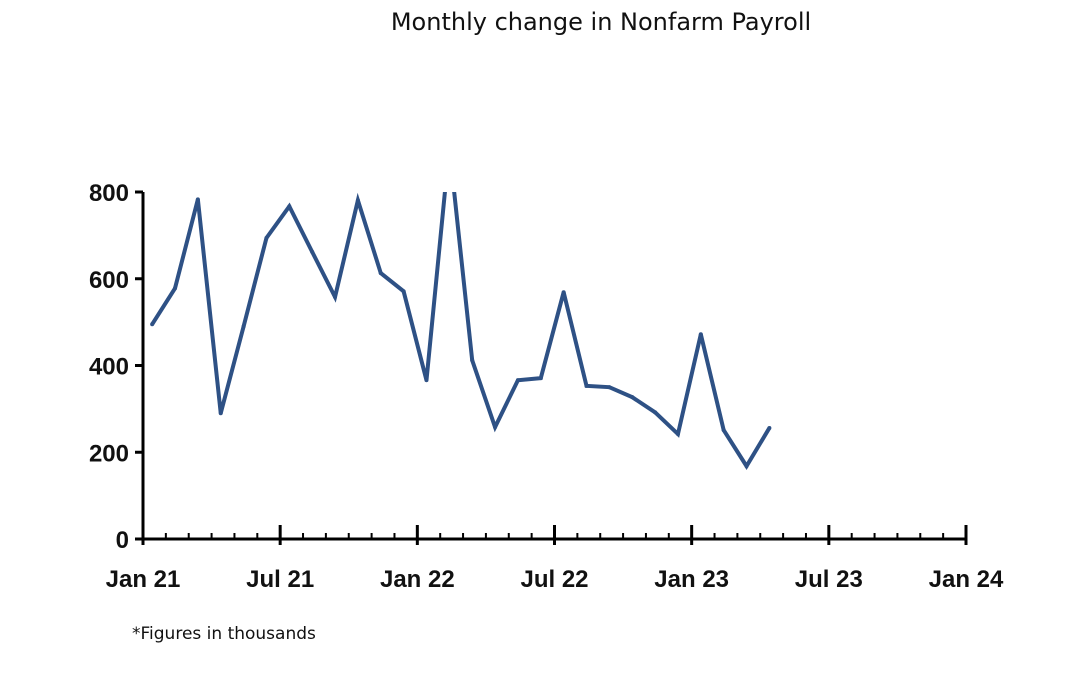 This screenshot has height=675, width=1080. What do you see at coordinates (829, 579) in the screenshot?
I see `x-tick-label: Jul 23` at bounding box center [829, 579].